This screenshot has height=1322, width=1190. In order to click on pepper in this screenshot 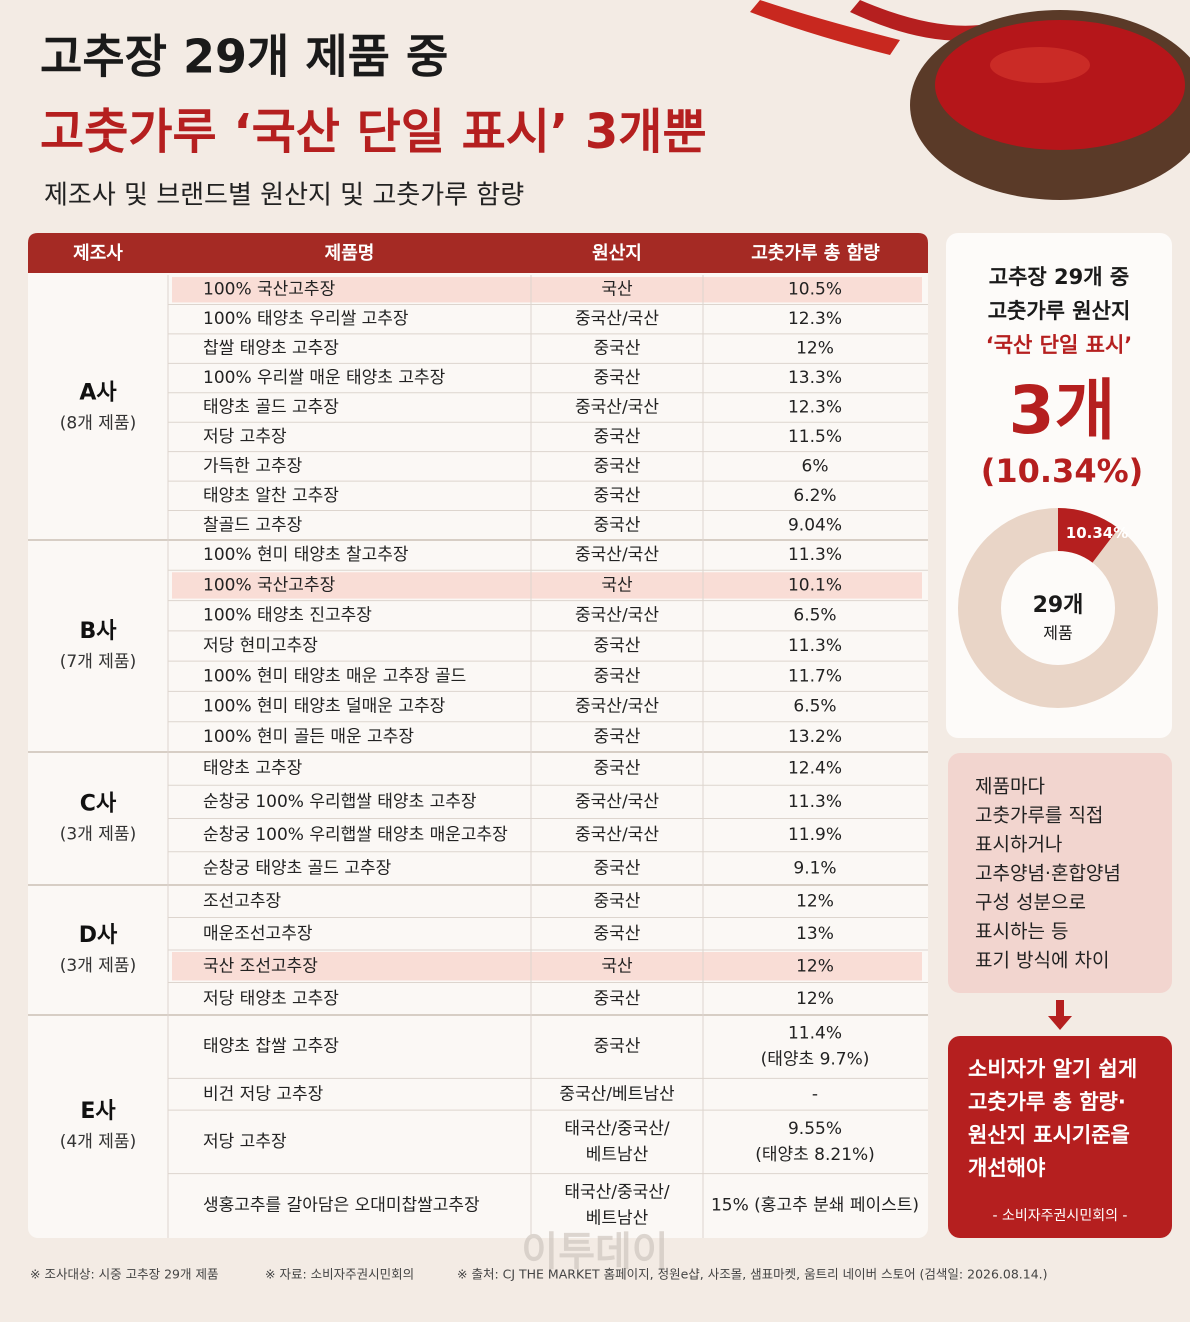, I will do `click(915, 20)`.